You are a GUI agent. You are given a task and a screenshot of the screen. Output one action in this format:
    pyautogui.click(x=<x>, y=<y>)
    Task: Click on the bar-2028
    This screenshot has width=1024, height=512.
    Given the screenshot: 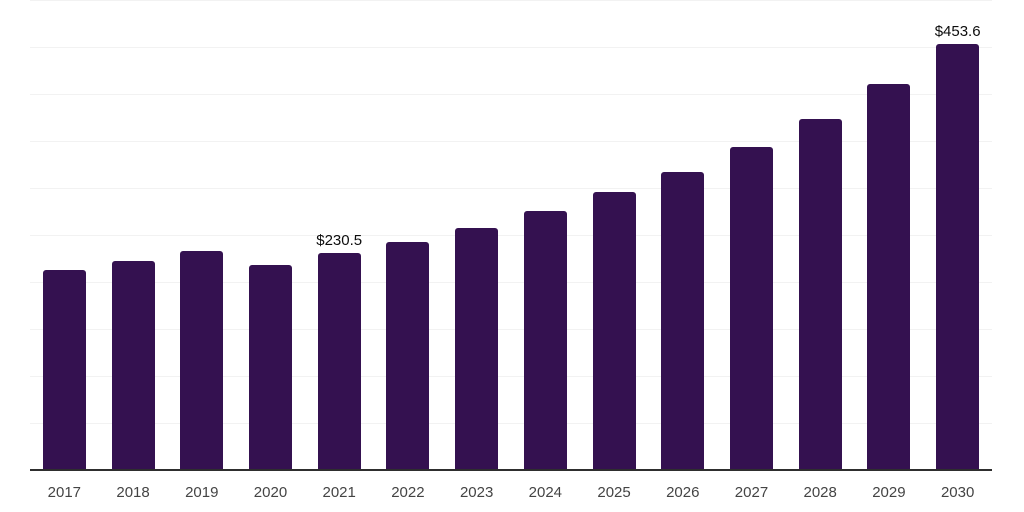 What is the action you would take?
    pyautogui.click(x=820, y=294)
    